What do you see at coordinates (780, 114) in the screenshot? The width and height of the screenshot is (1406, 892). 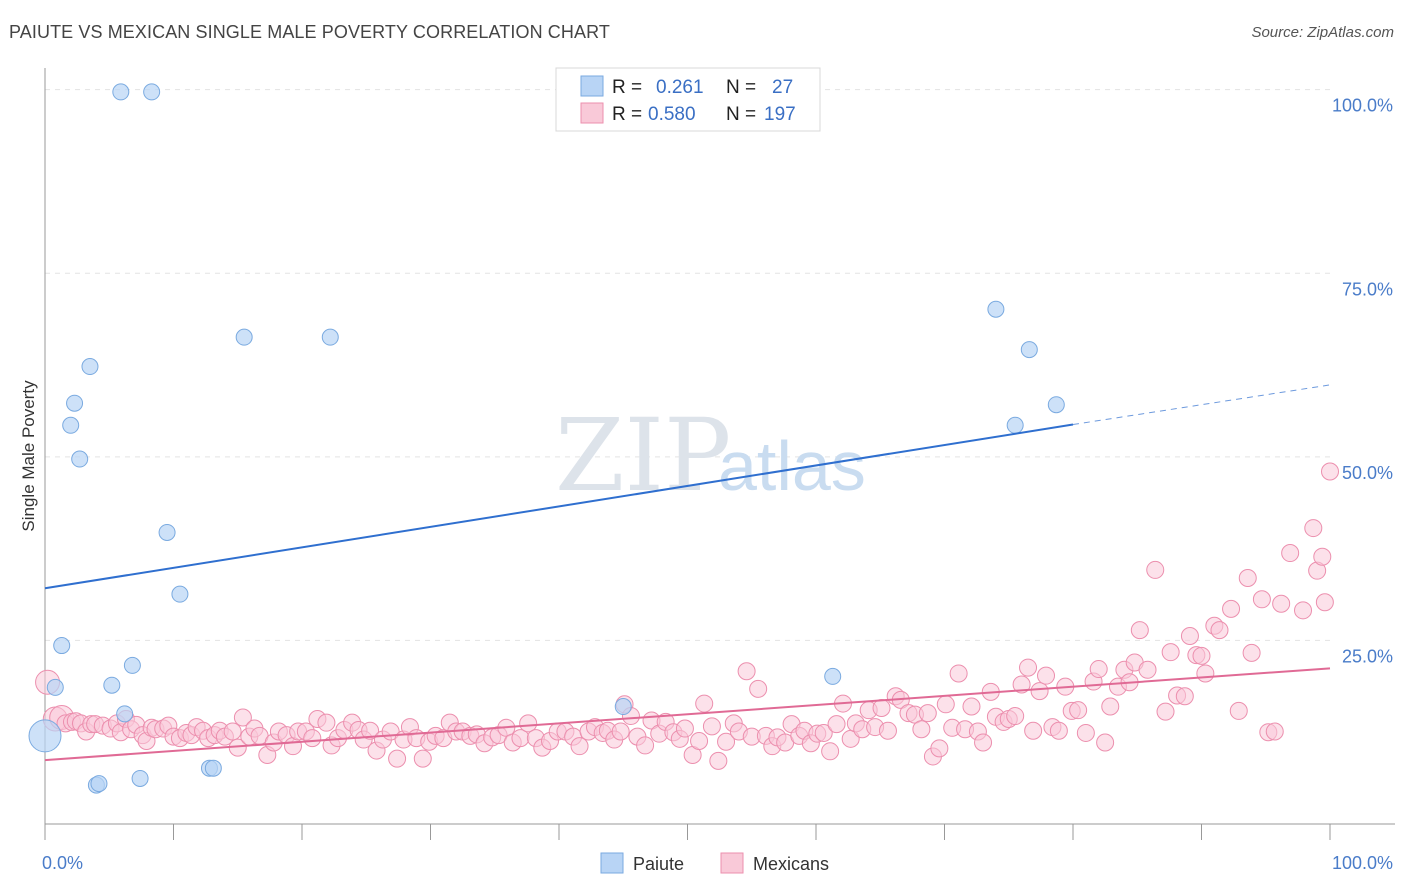 I see `legend-mexican-n-value: 197` at bounding box center [780, 114].